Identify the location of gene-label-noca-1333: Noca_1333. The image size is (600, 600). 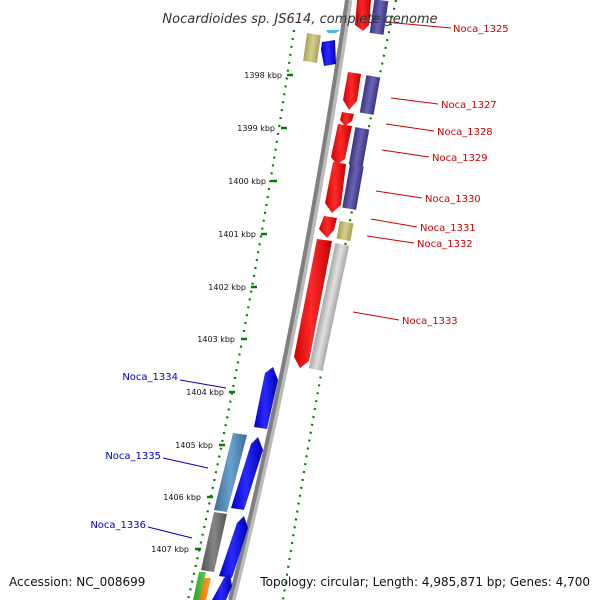
(430, 321).